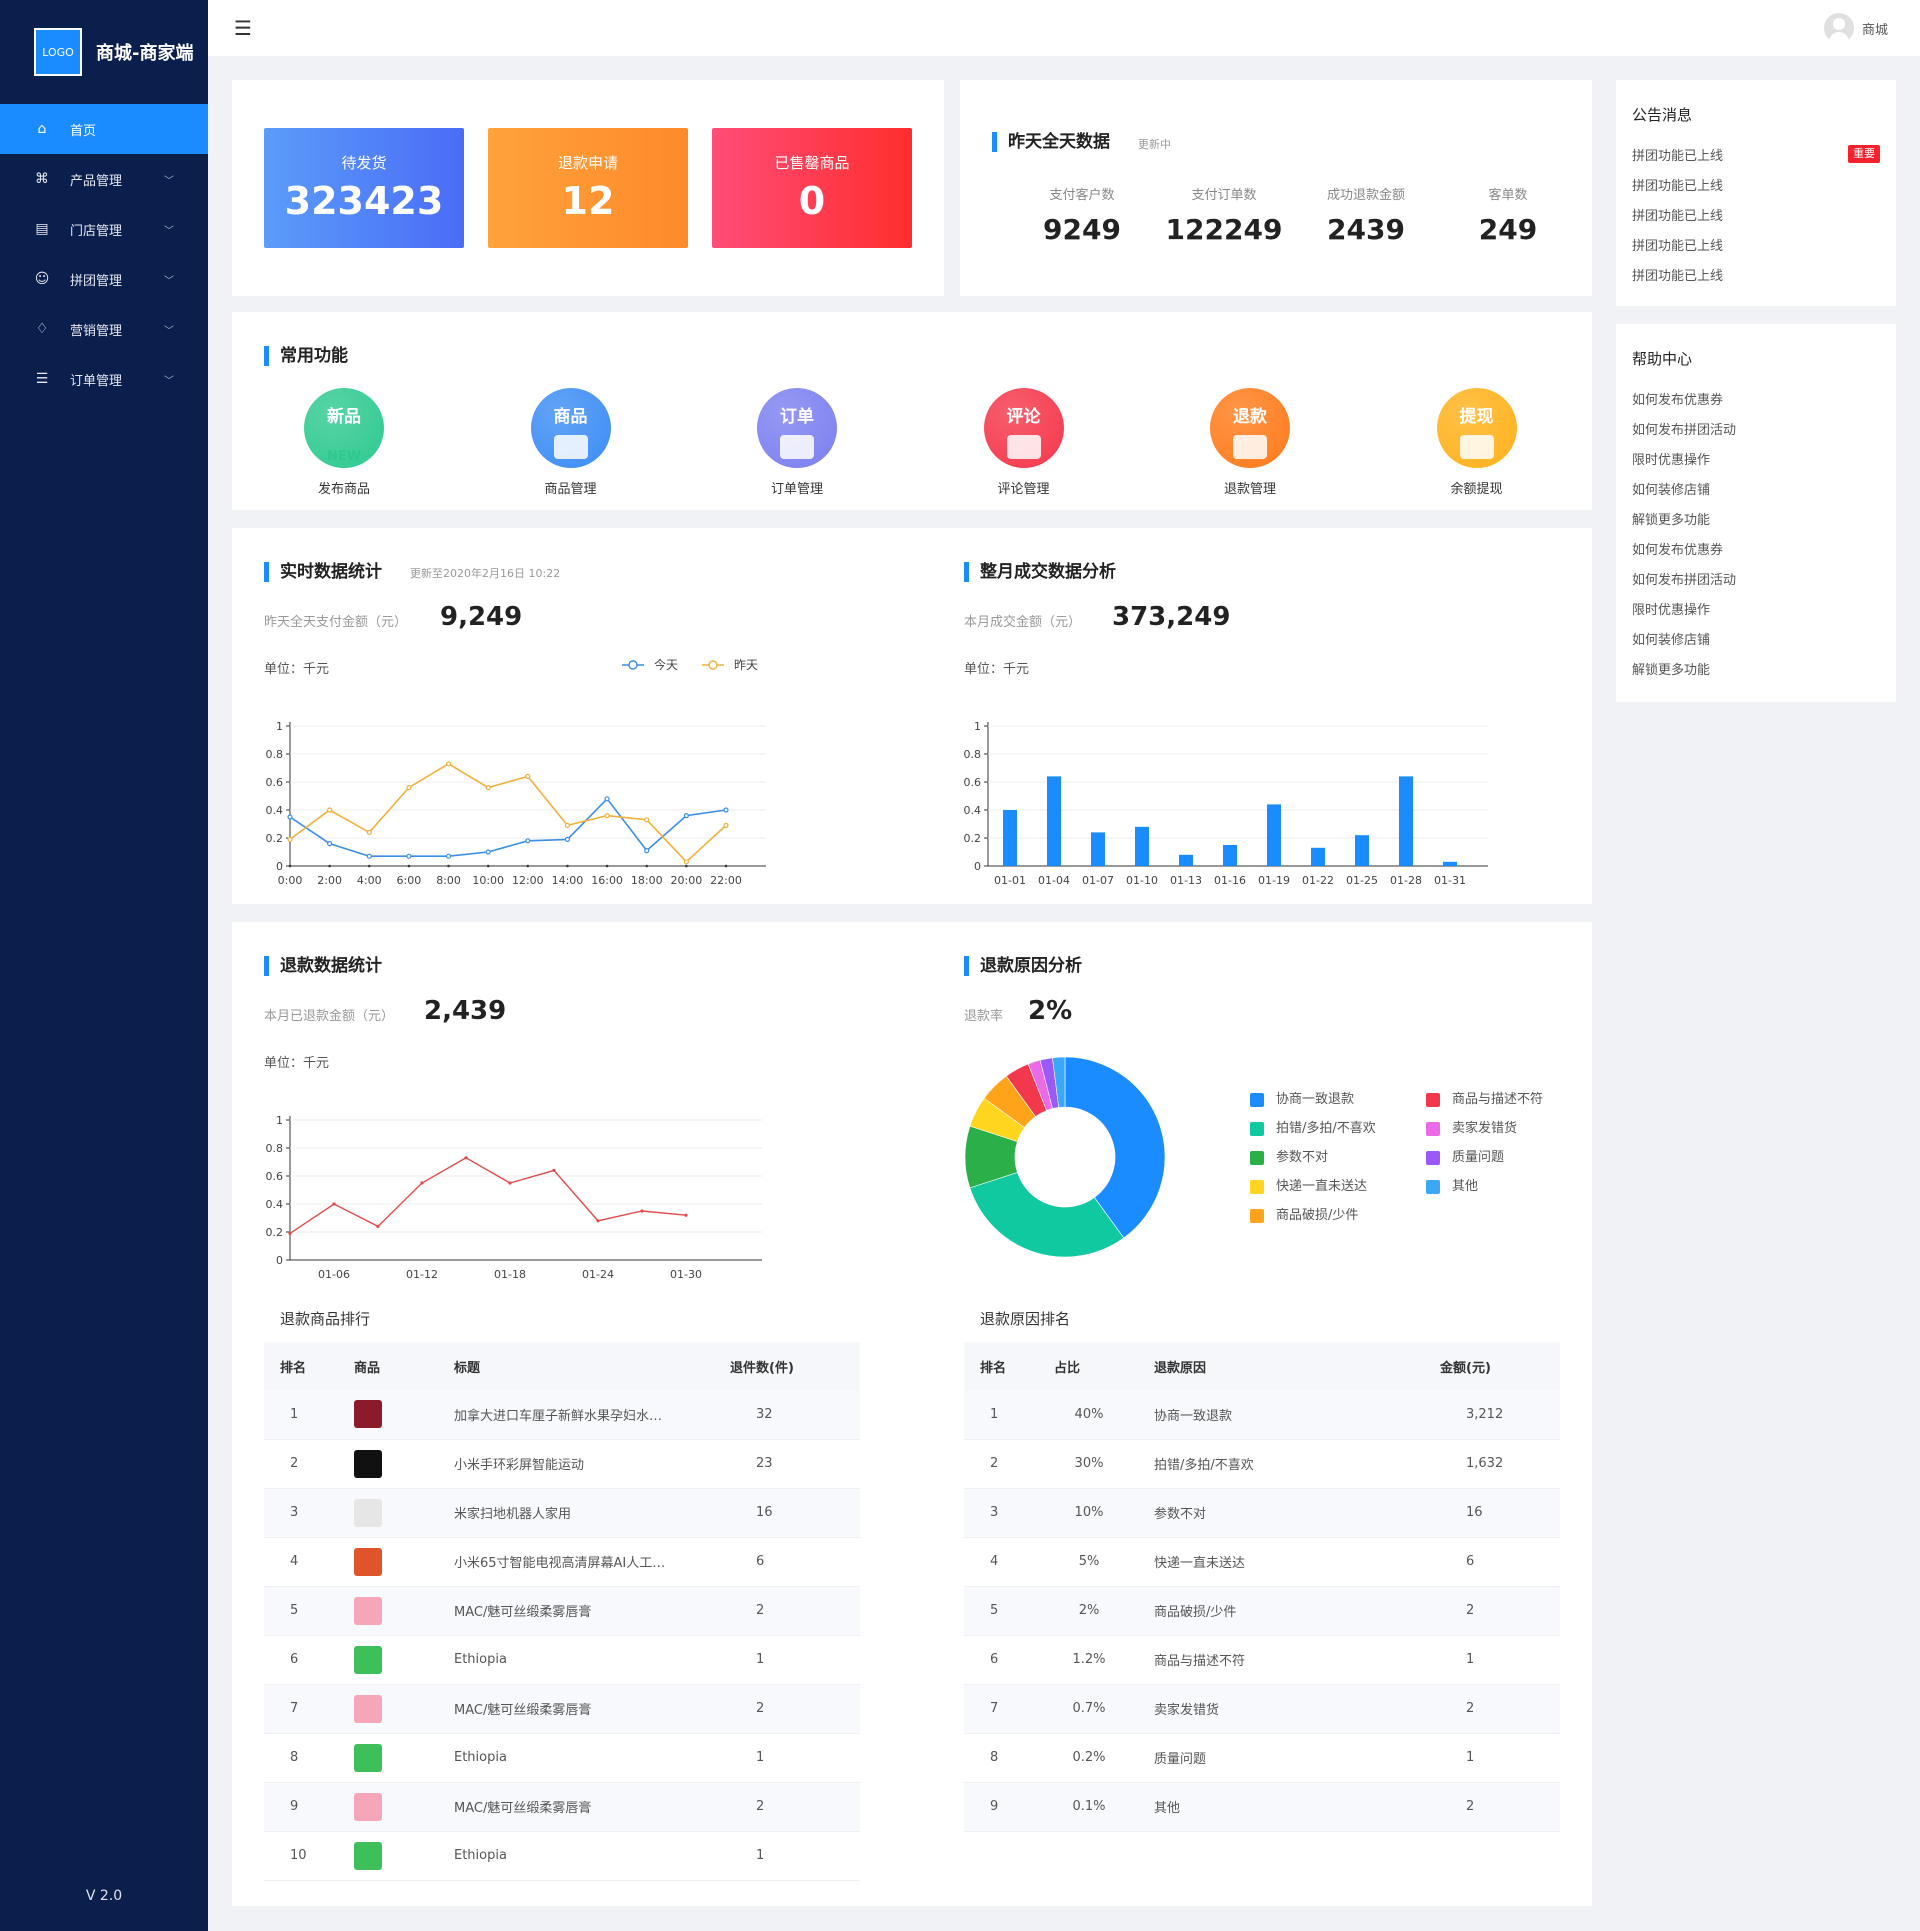 The height and width of the screenshot is (1931, 1920). I want to click on function-glyph, so click(1250, 447).